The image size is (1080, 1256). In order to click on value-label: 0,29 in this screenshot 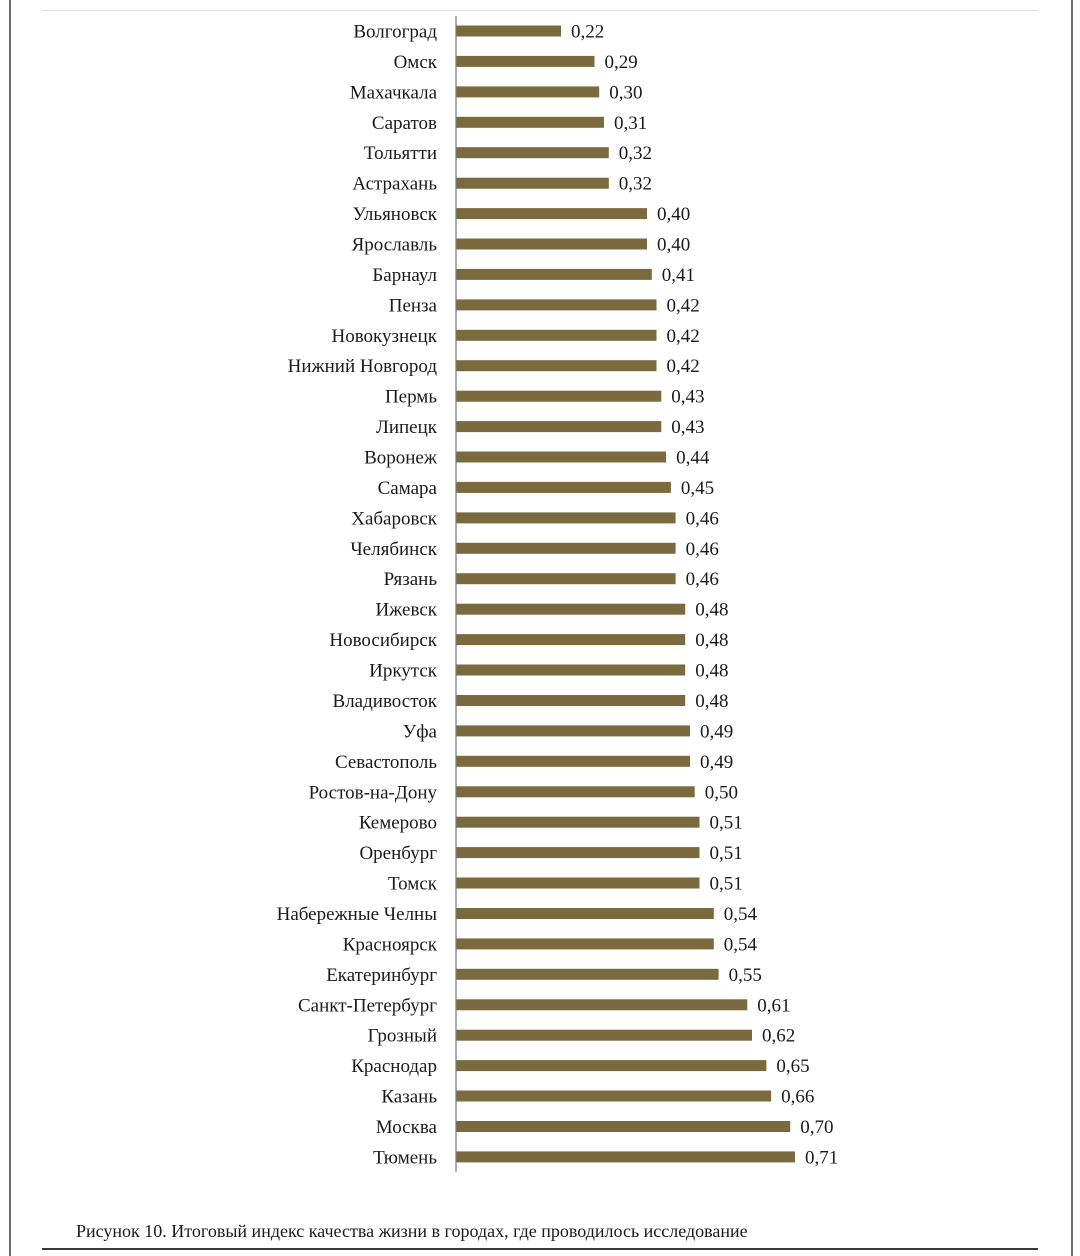, I will do `click(621, 62)`.